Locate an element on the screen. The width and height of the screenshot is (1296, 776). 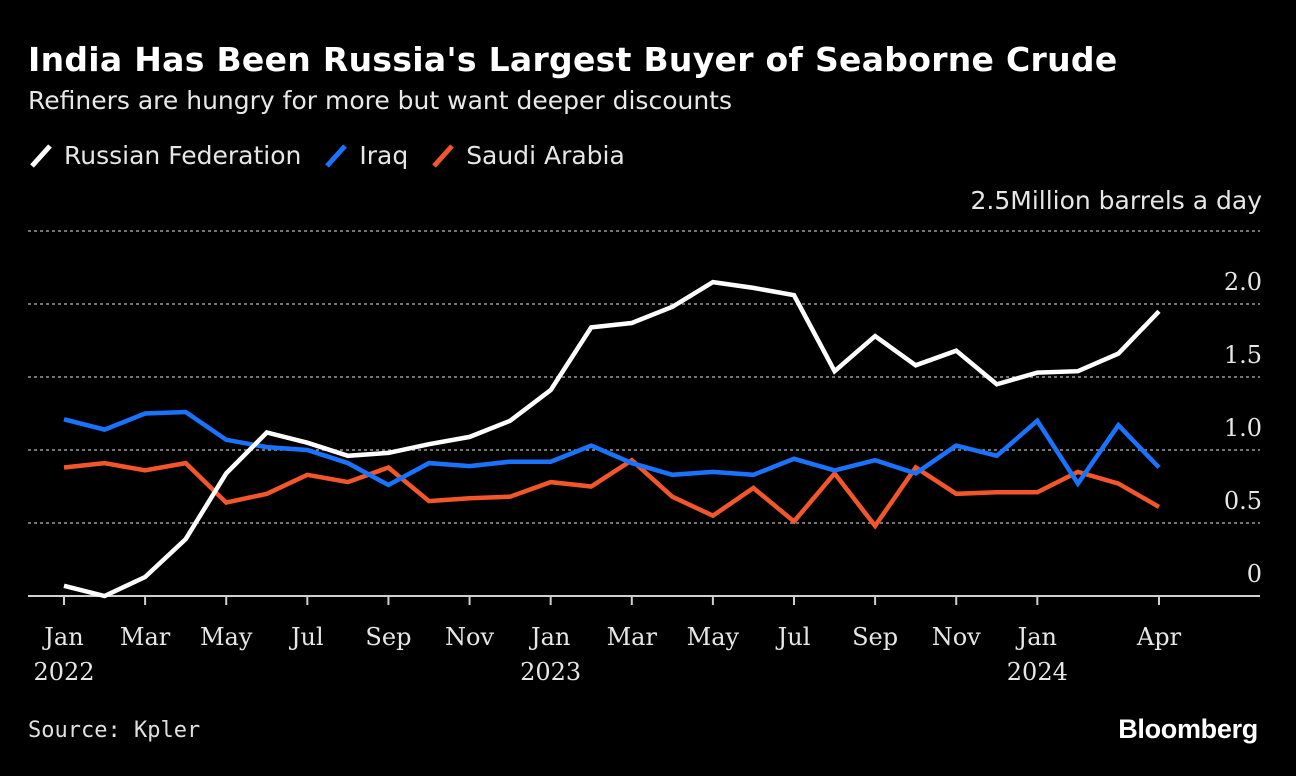
legend-label-iraq: Iraq is located at coordinates (384, 155).